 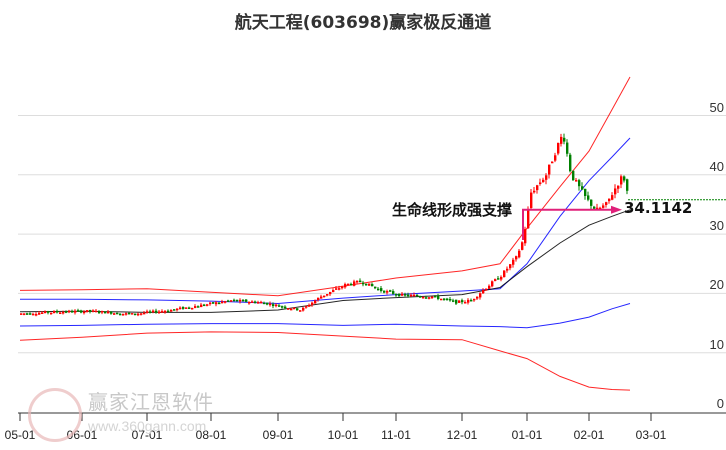 I want to click on watermark-name: 赢家江恩软件, so click(x=151, y=402).